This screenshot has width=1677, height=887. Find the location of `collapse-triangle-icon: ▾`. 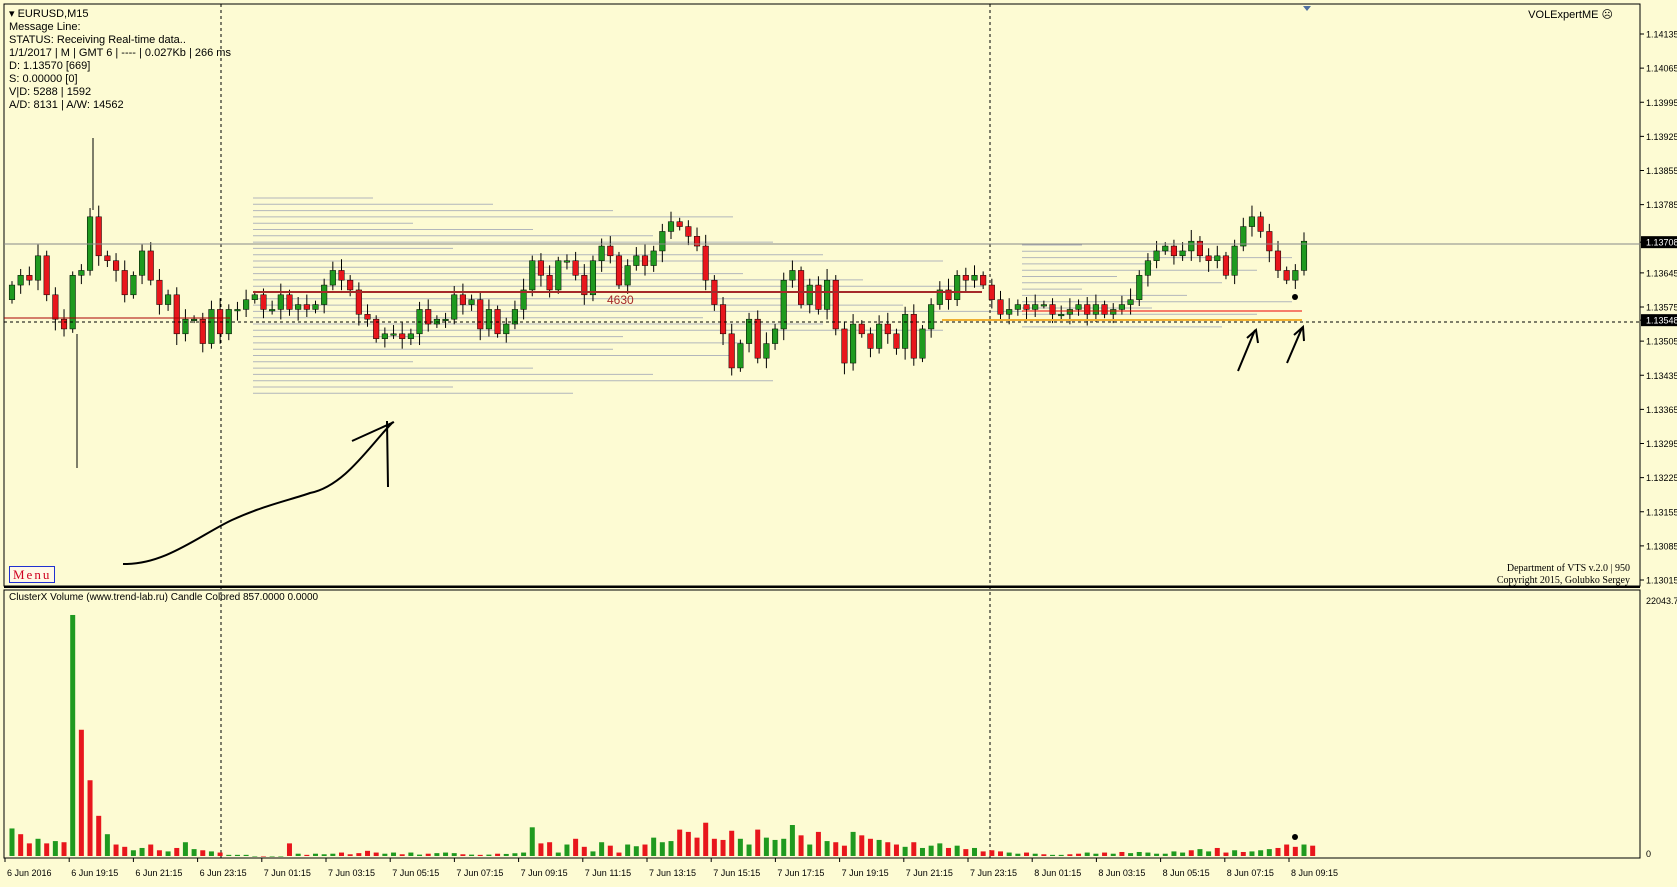

collapse-triangle-icon: ▾ is located at coordinates (12, 14).